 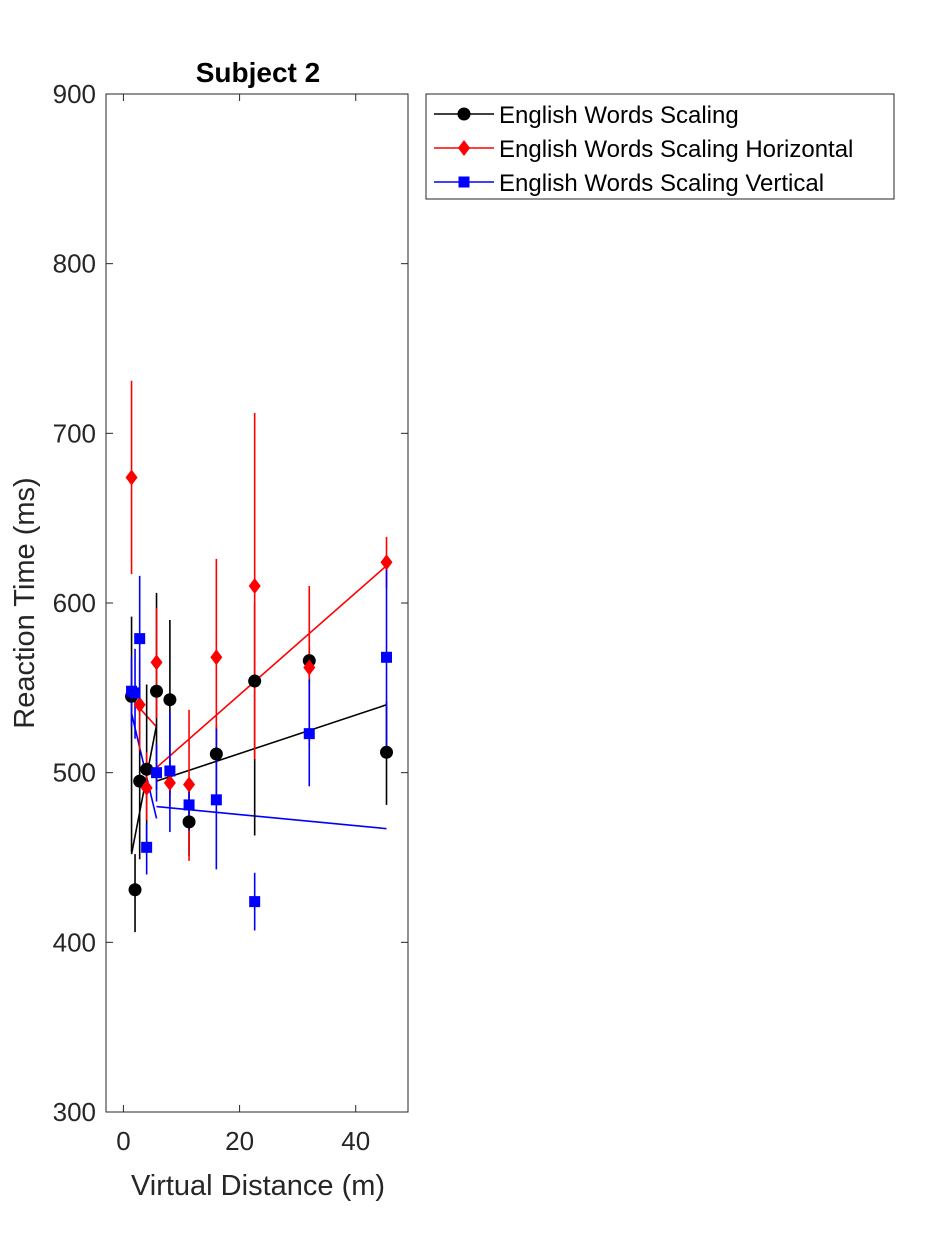 What do you see at coordinates (74, 773) in the screenshot?
I see `y-tick-label: 500` at bounding box center [74, 773].